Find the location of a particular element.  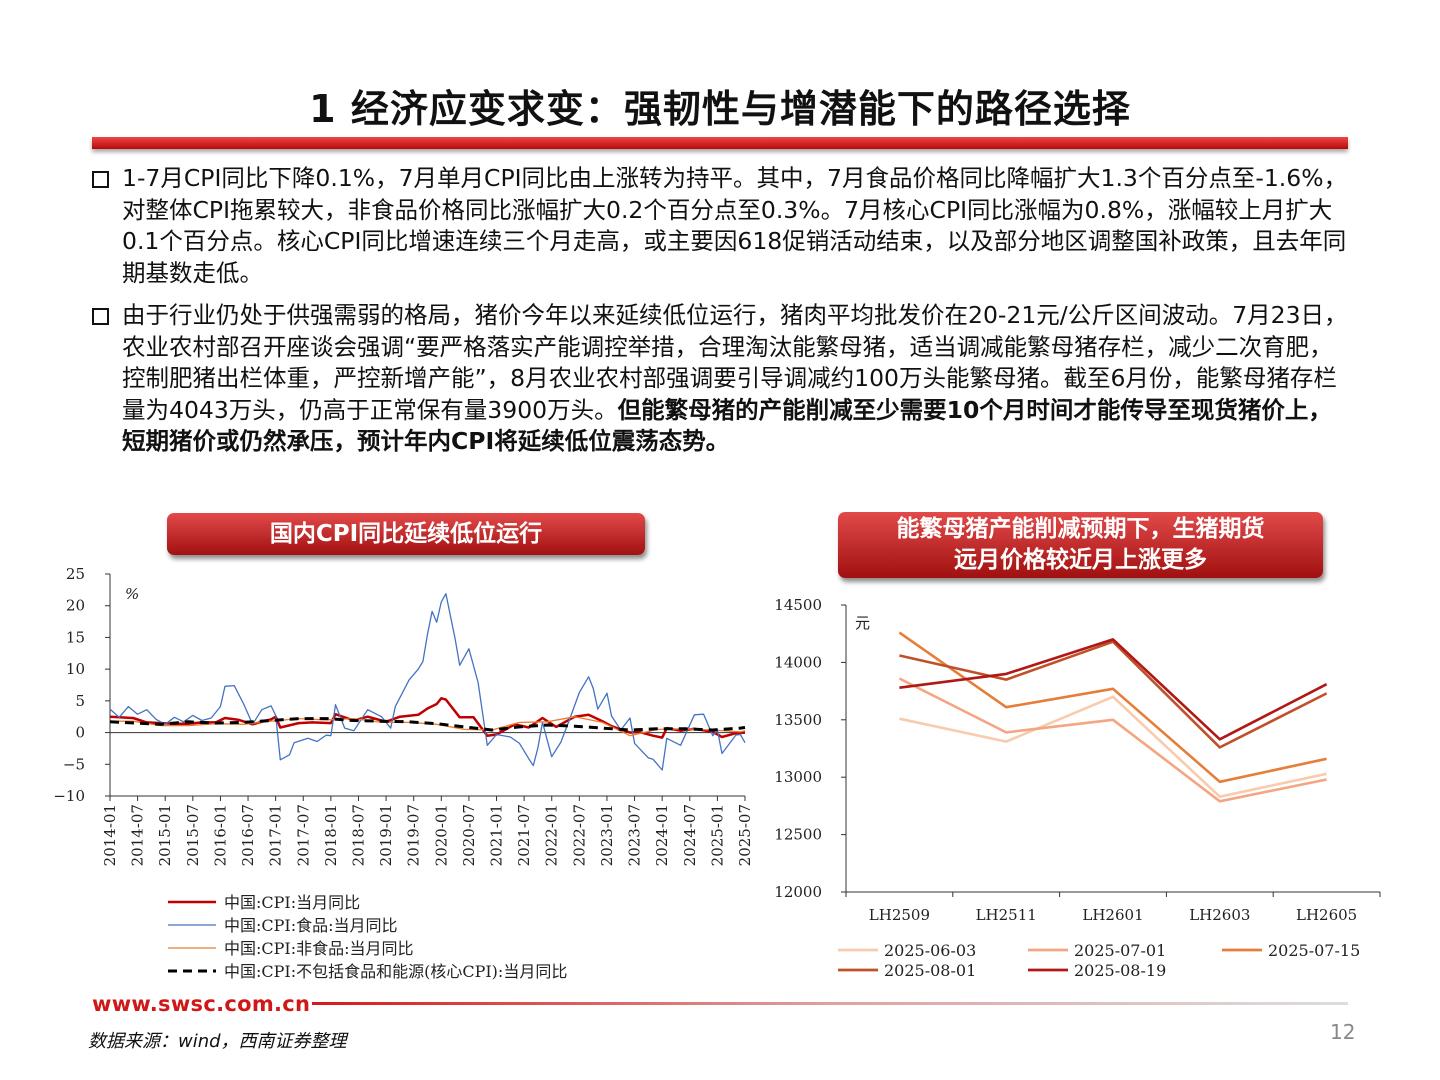

cpi-x-tick-label: 2014-01 is located at coordinates (110, 835).